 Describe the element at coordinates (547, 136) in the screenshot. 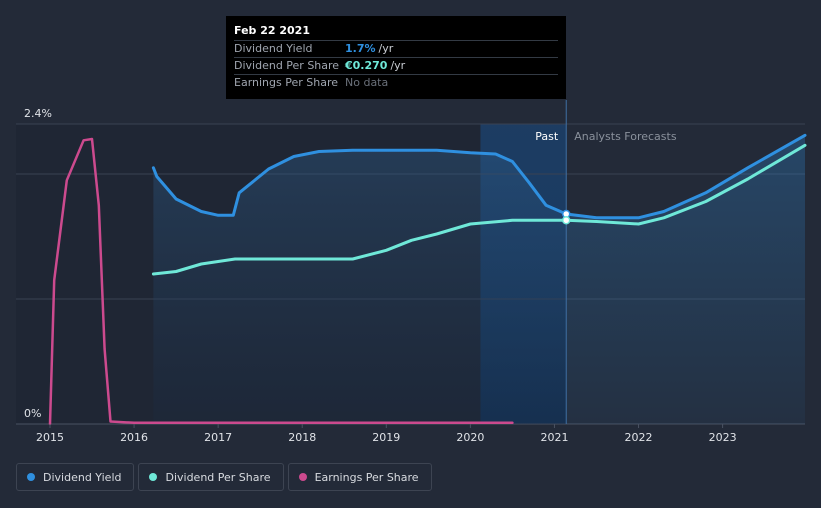

I see `past-label: Past` at that location.